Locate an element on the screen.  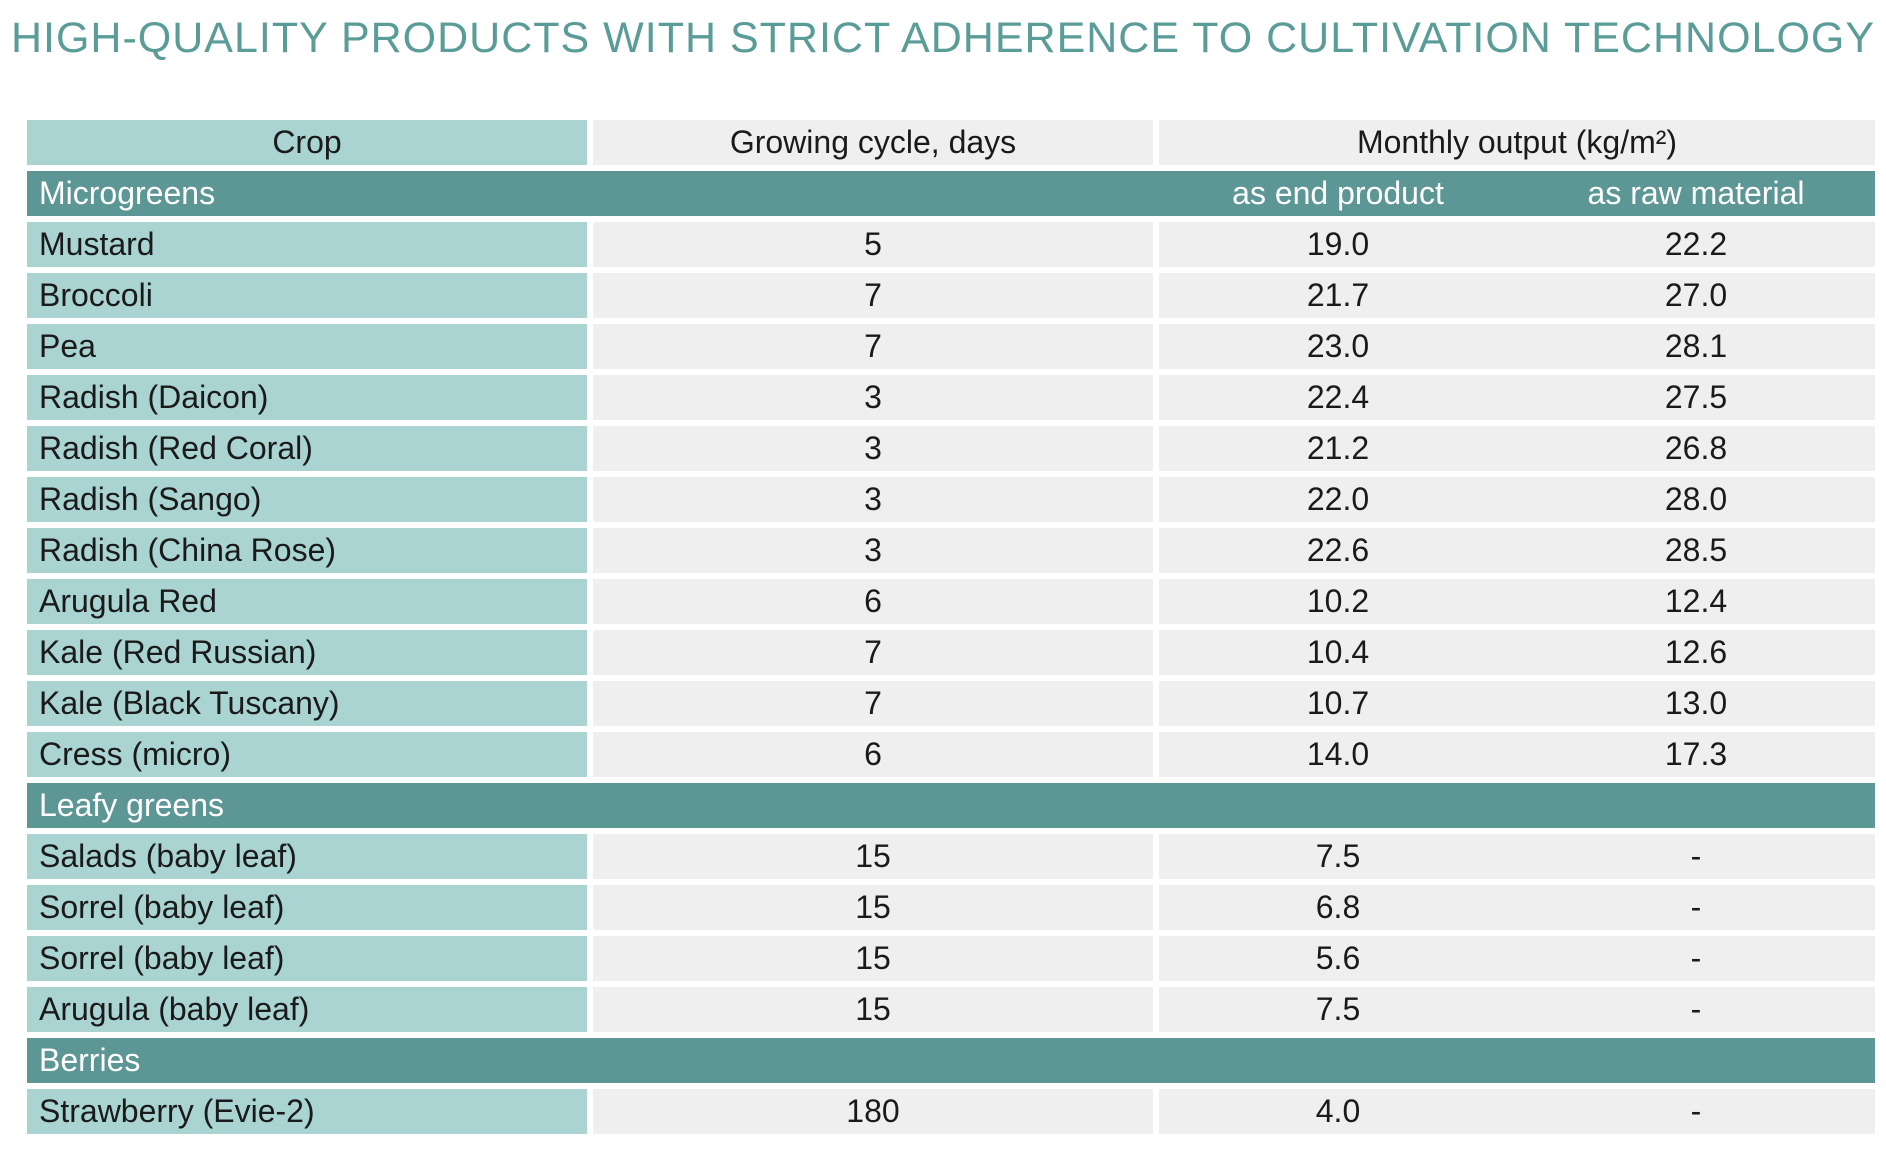
header-crop: Crop is located at coordinates (307, 142).